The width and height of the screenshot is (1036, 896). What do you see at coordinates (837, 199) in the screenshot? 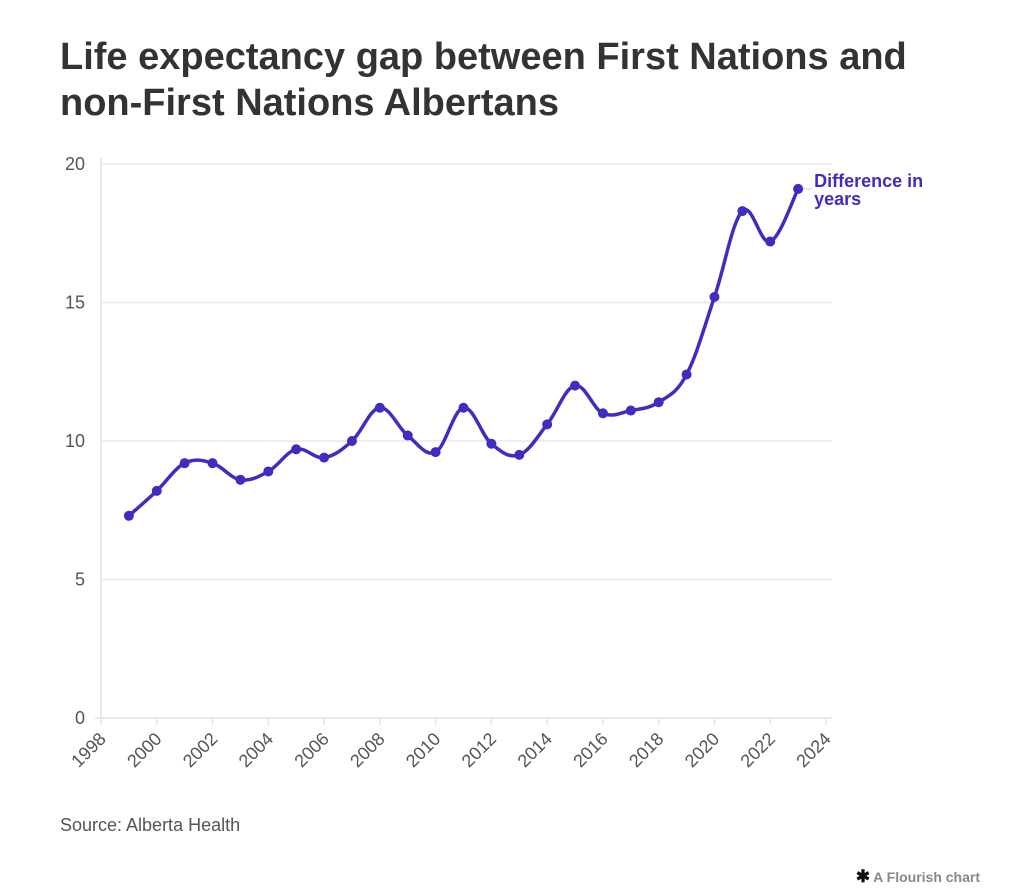
I see `series-label-line-2: years` at bounding box center [837, 199].